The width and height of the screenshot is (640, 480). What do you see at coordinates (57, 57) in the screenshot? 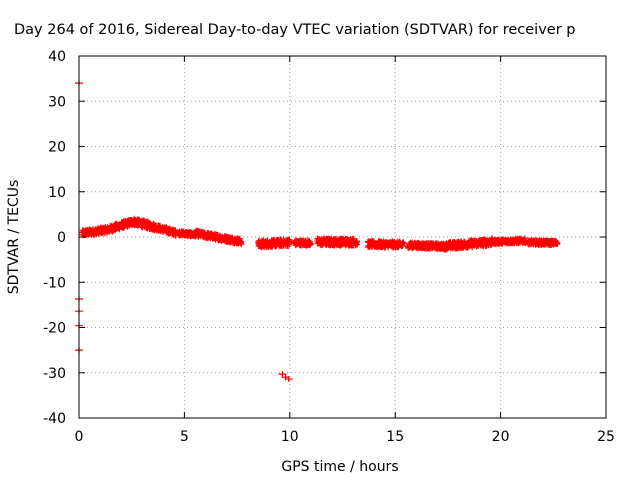
I see `y-tick-label: 40` at bounding box center [57, 57].